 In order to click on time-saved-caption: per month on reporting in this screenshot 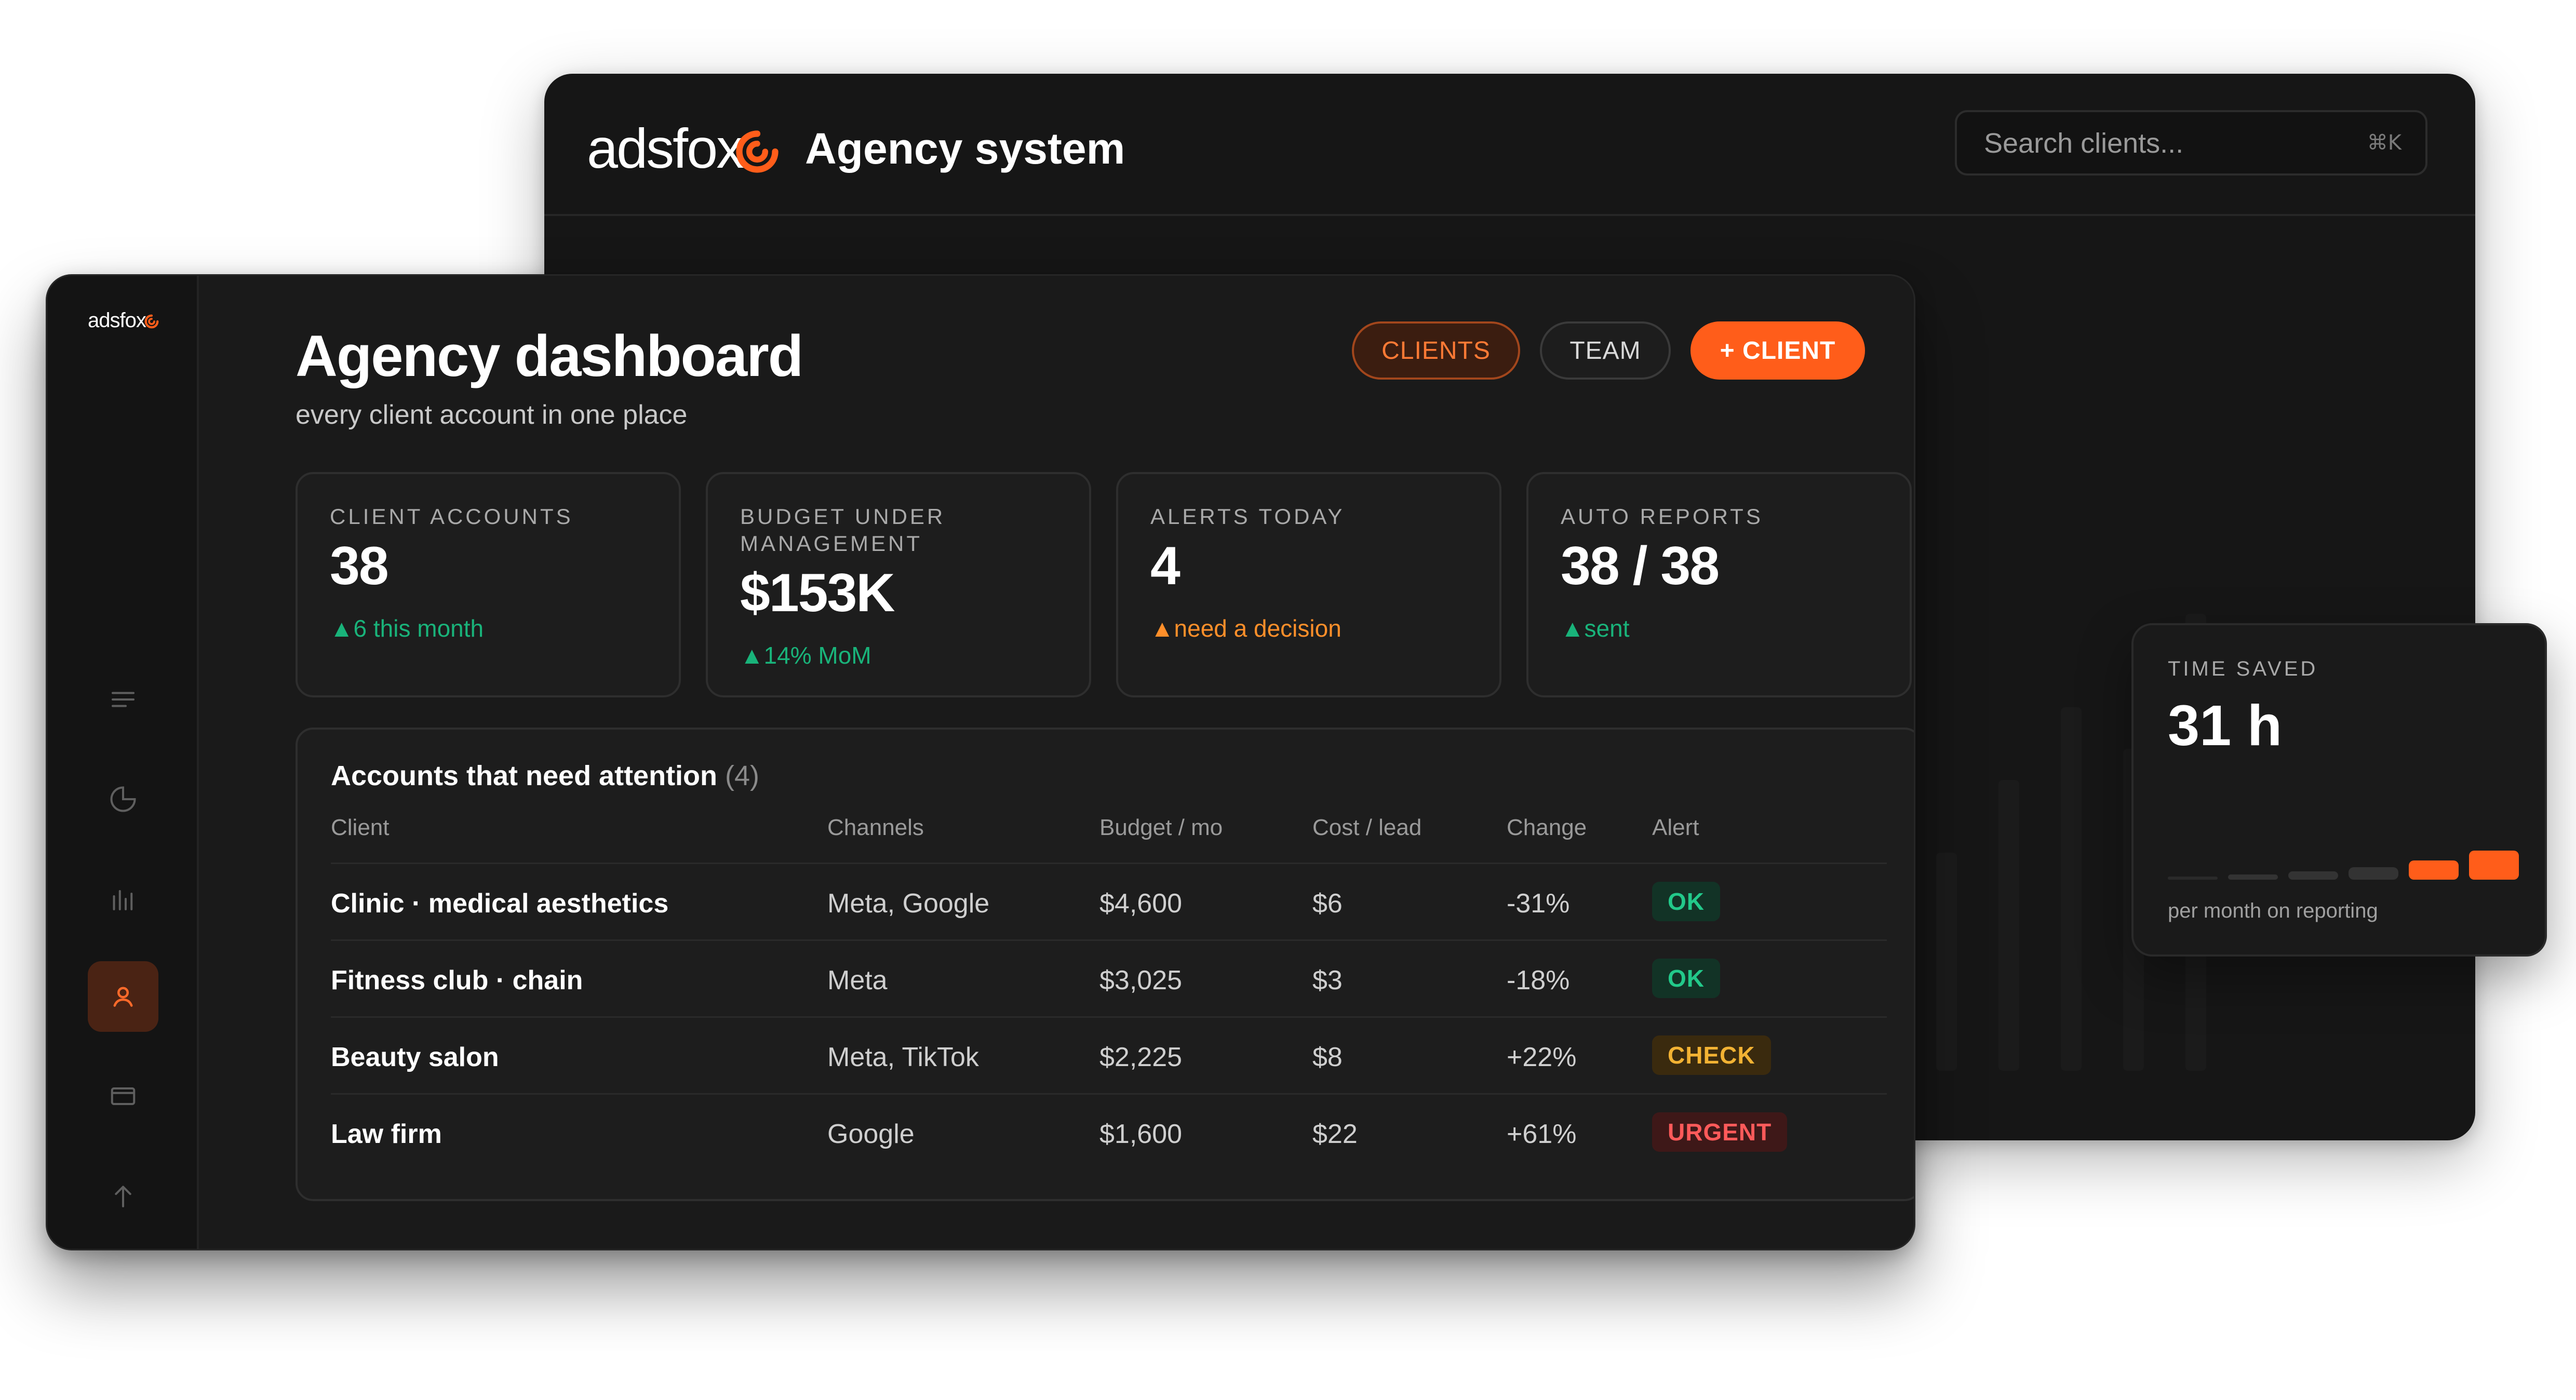, I will do `click(2273, 911)`.